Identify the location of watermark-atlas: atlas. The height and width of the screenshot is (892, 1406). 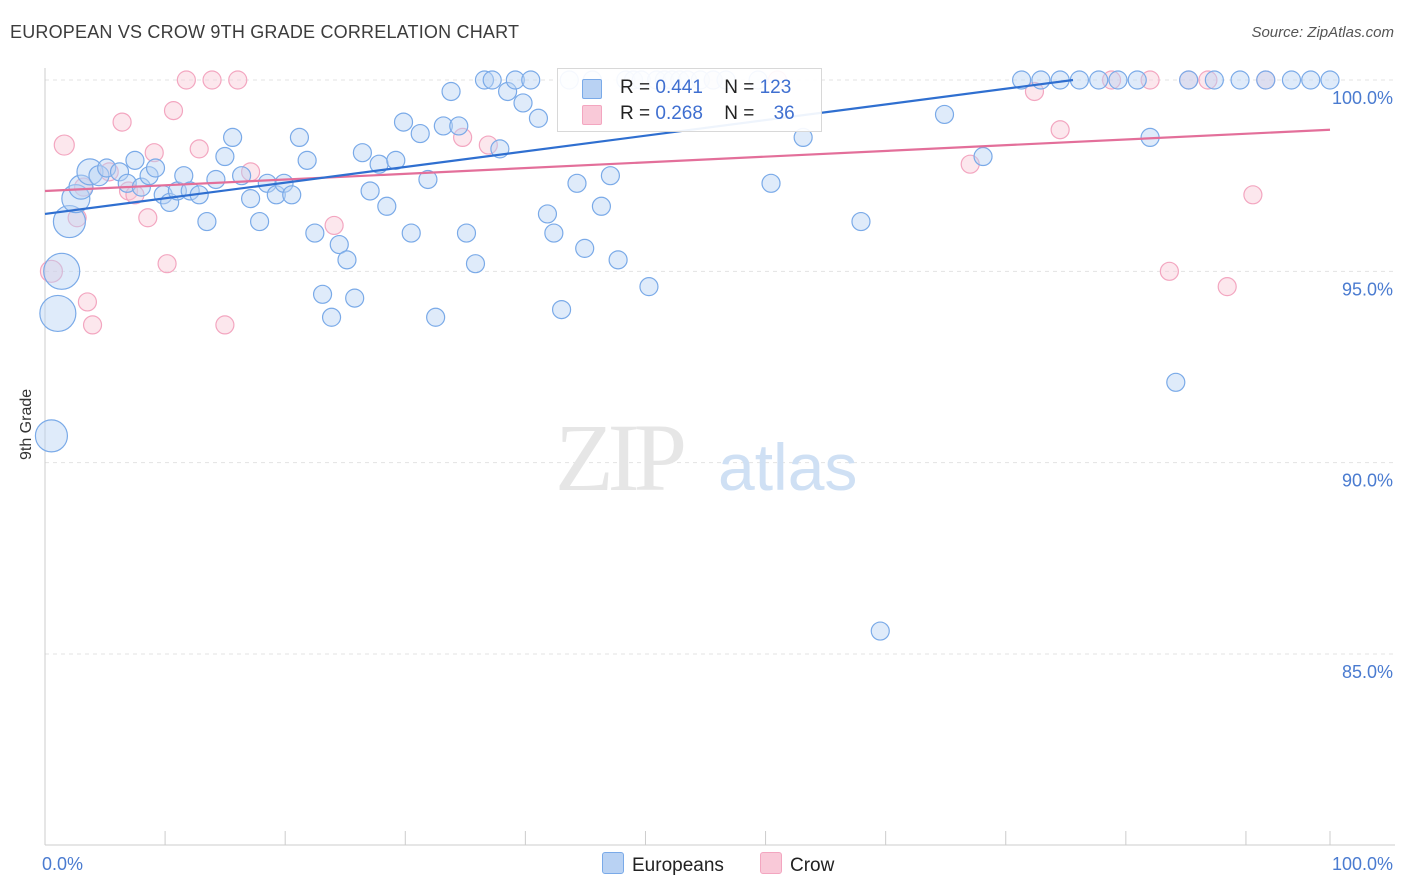
(787, 467).